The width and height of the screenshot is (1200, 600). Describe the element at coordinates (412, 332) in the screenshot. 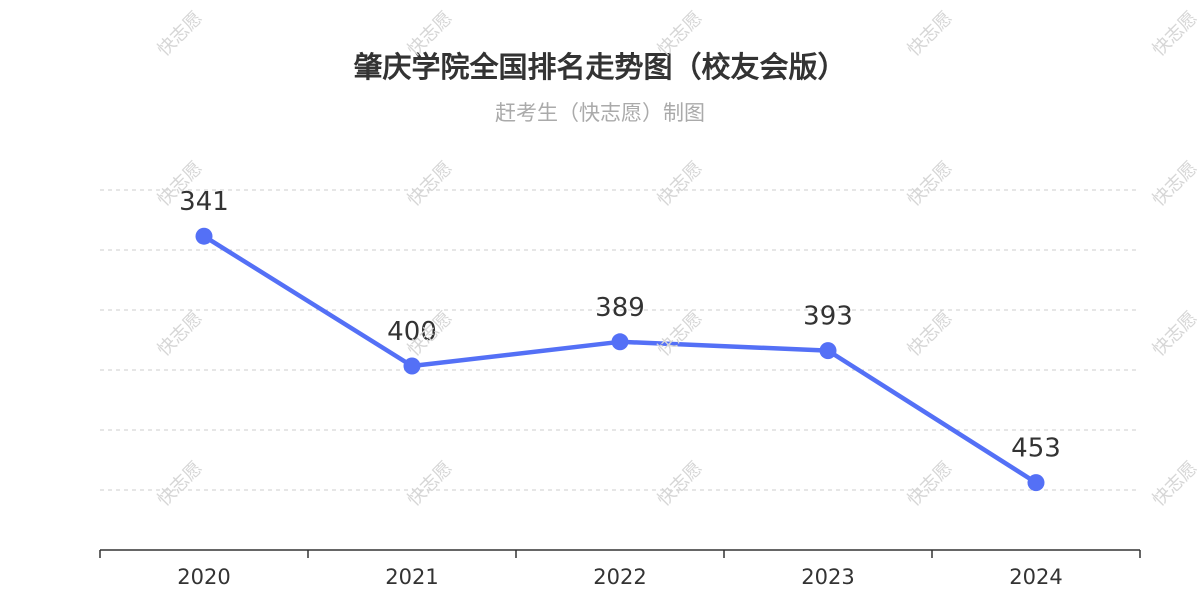

I see `data-label: 400` at that location.